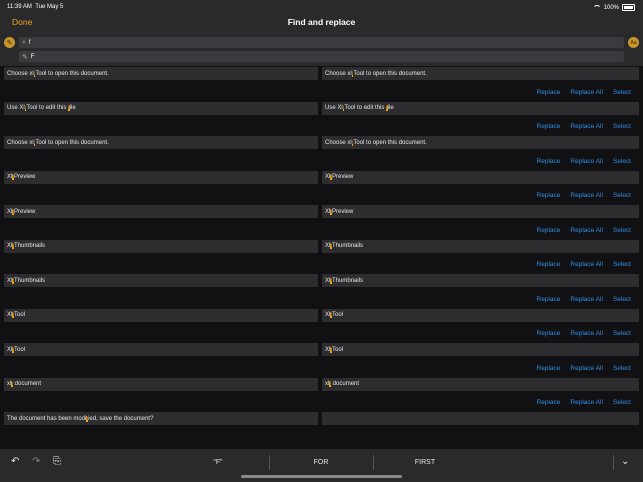 This screenshot has height=482, width=643. Describe the element at coordinates (161, 384) in the screenshot. I see `original-text-cell: xl f document` at that location.